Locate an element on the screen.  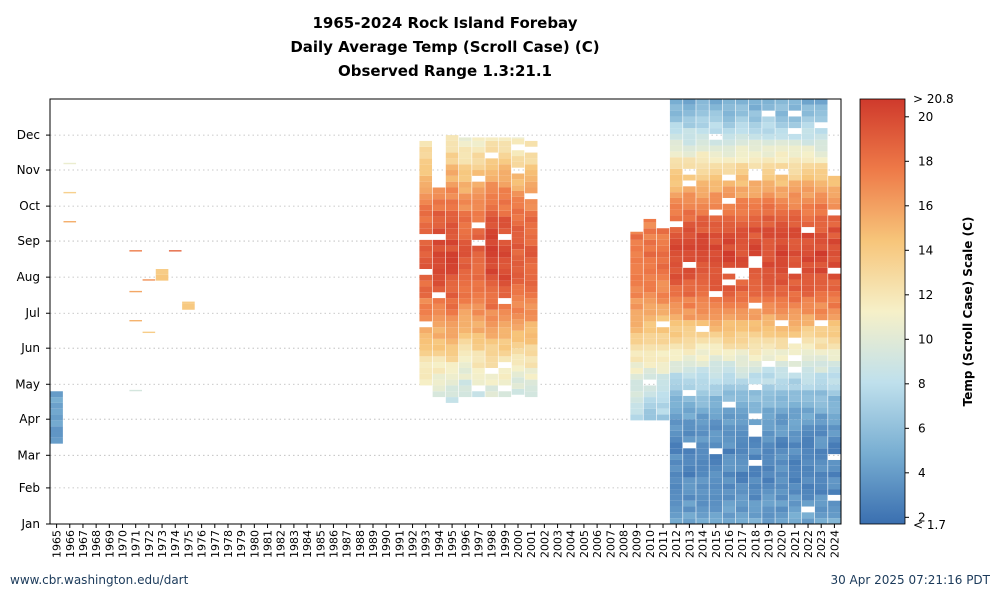
cell-2023-d241 is located at coordinates (821, 241).